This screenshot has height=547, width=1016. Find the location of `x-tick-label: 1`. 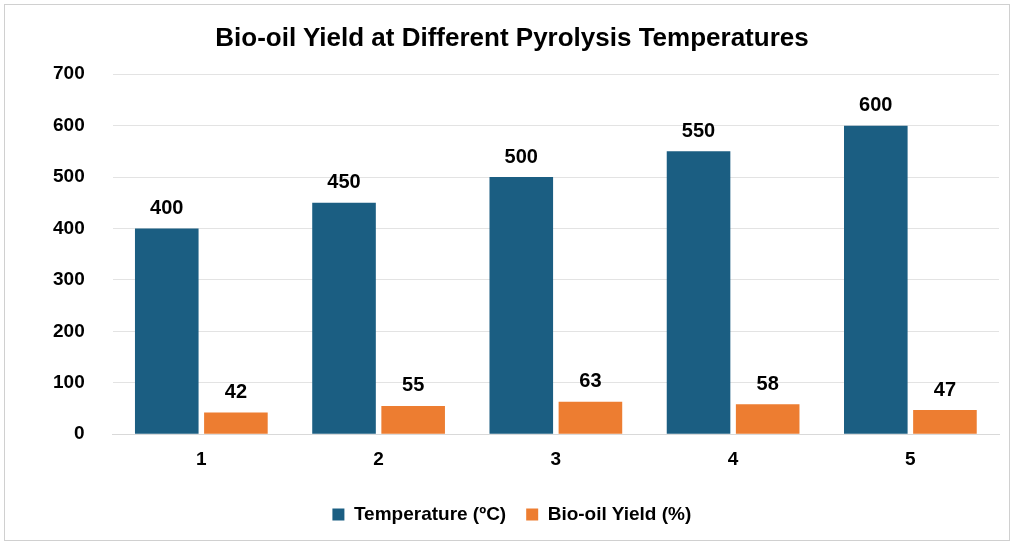

x-tick-label: 1 is located at coordinates (202, 458).